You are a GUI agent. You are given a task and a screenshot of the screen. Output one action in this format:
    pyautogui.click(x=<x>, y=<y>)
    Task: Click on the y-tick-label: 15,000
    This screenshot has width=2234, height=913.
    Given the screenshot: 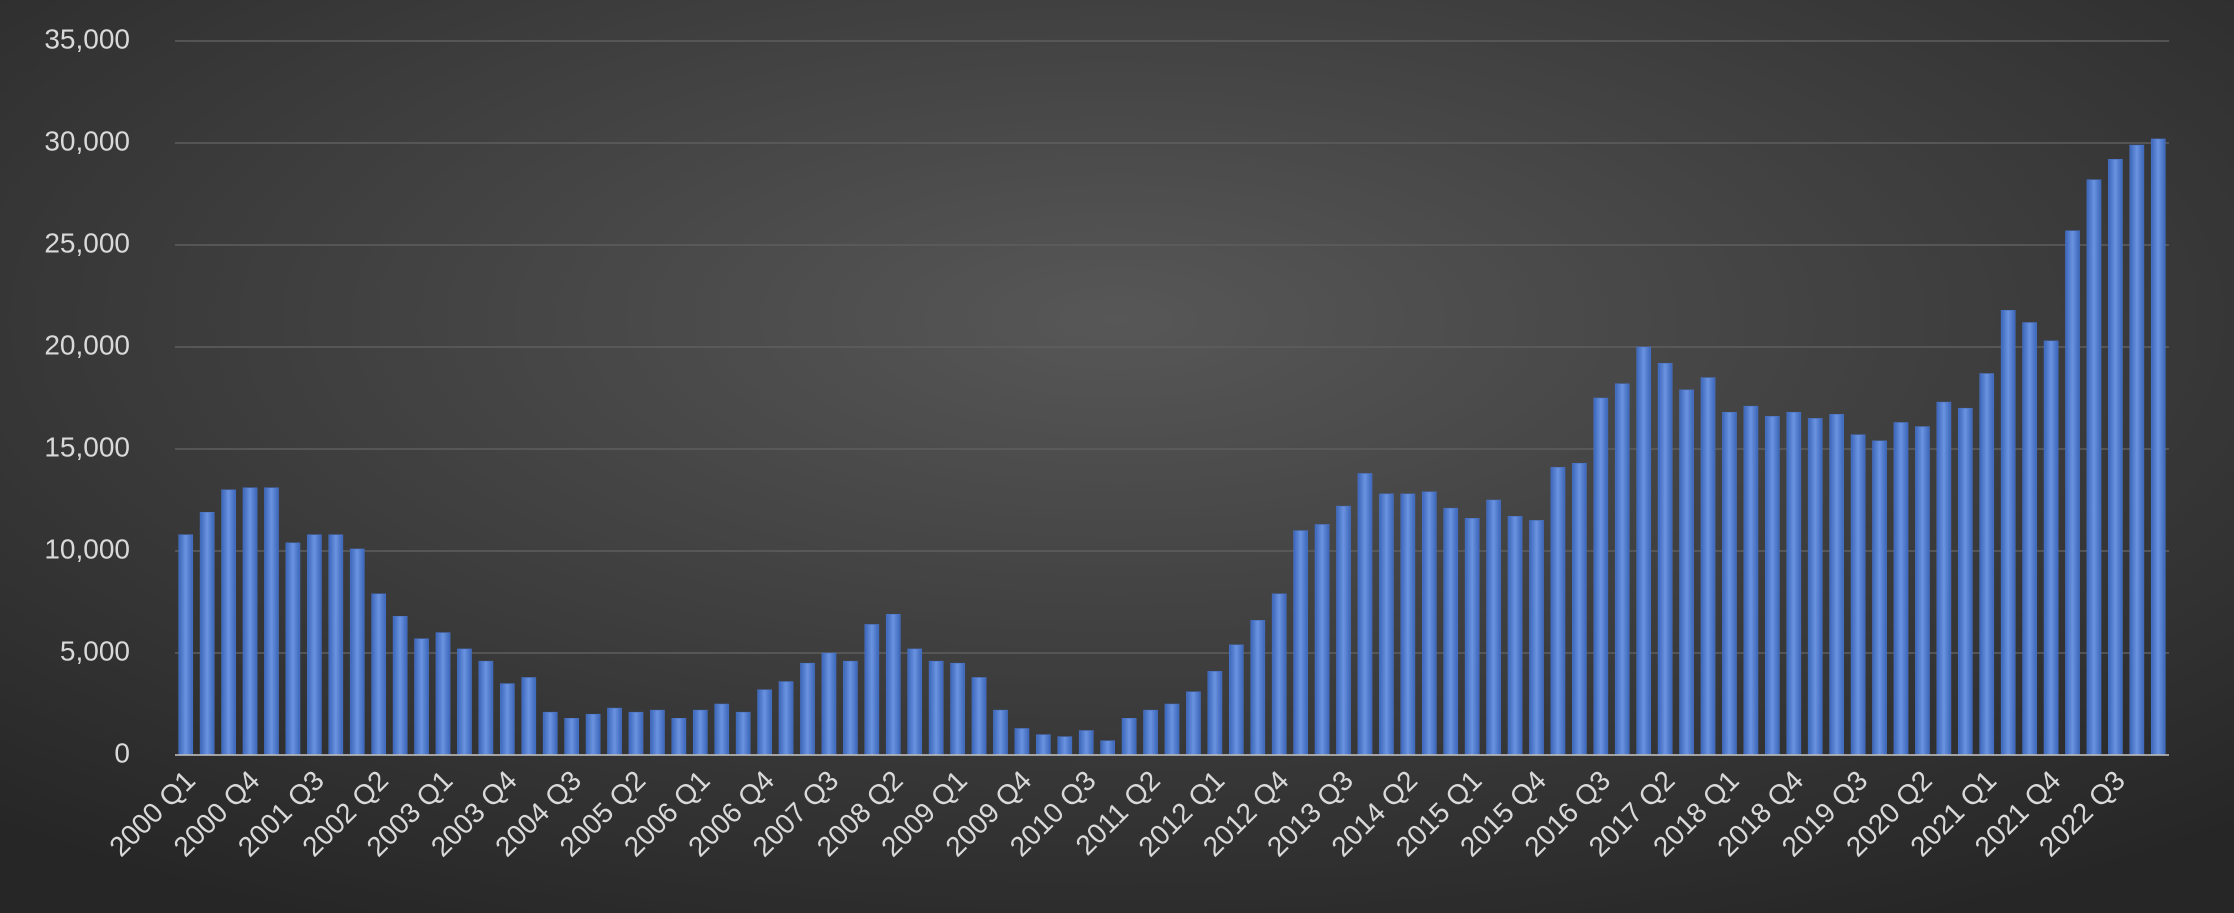 What is the action you would take?
    pyautogui.click(x=87, y=446)
    